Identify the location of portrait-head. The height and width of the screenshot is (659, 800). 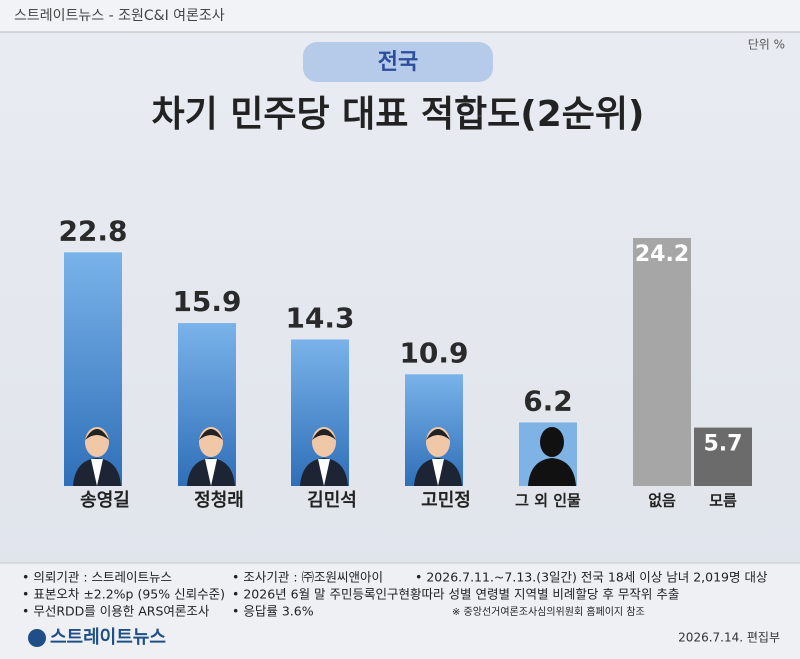
(552, 442).